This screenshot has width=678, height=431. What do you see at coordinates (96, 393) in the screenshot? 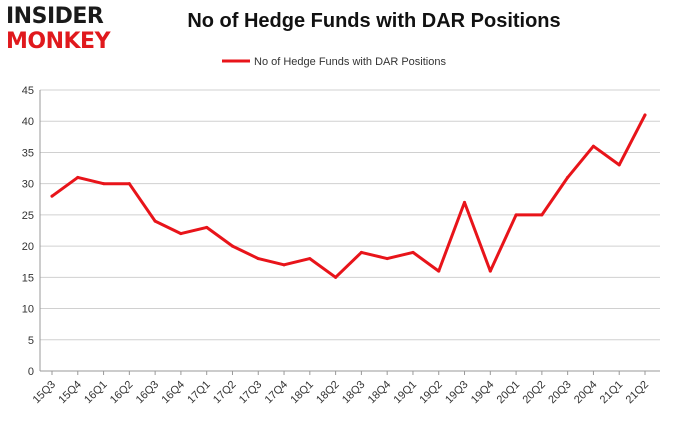
I see `x-tick-label: 16Q1` at bounding box center [96, 393].